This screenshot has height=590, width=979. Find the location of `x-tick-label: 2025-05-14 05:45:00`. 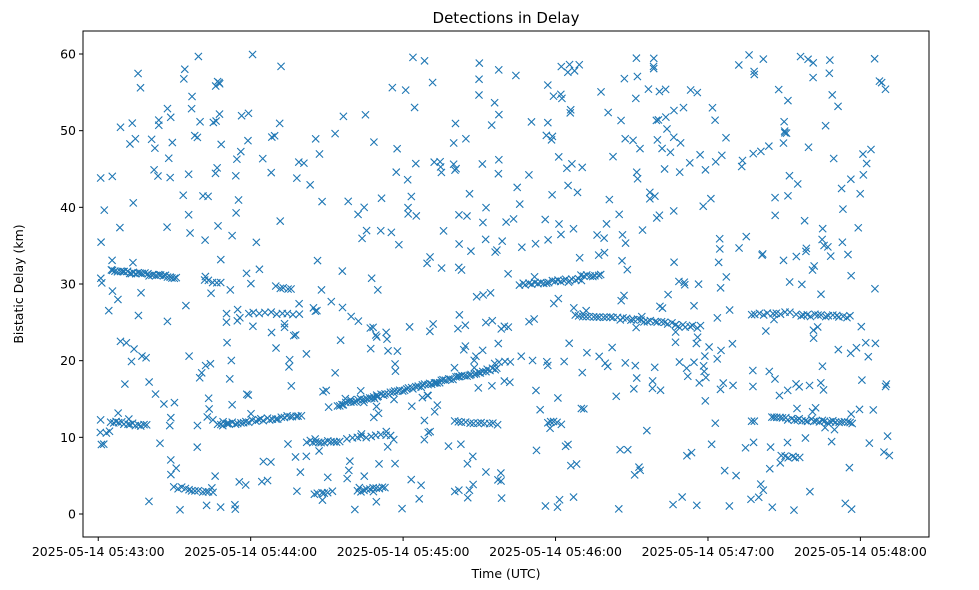

x-tick-label: 2025-05-14 05:45:00 is located at coordinates (403, 551).